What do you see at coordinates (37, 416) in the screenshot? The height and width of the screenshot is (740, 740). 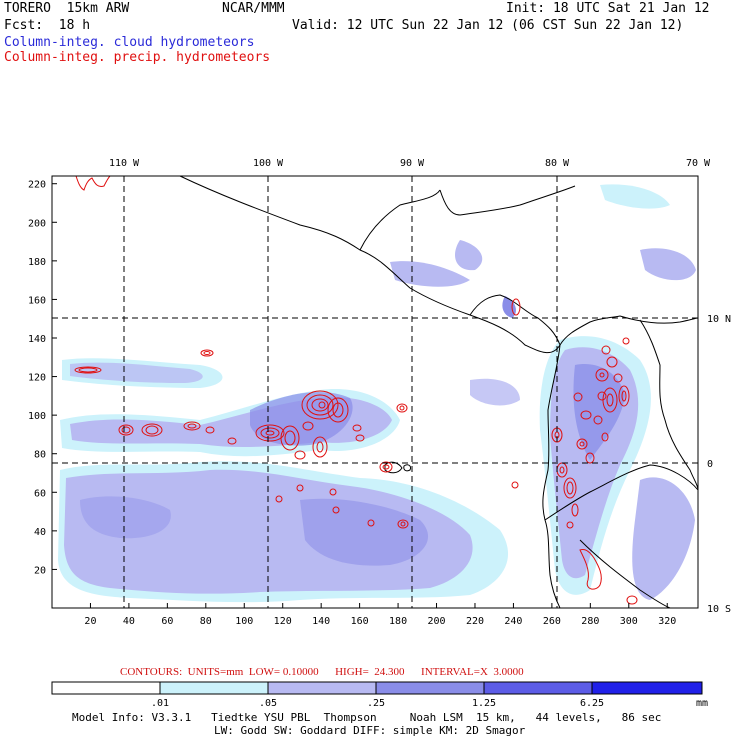 I see `y-tick-label: 100` at bounding box center [37, 416].